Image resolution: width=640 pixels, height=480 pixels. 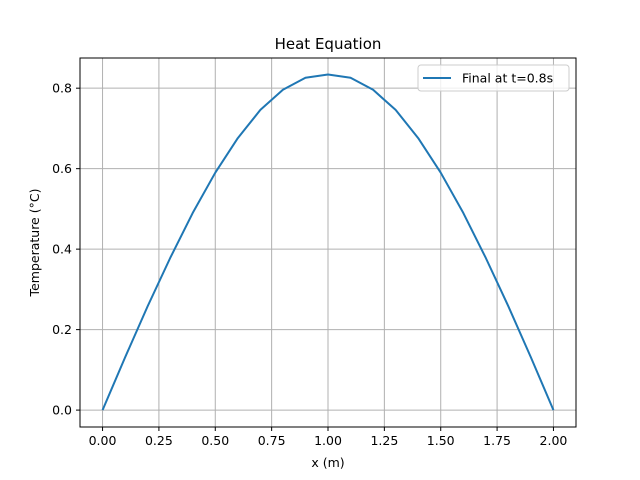 What do you see at coordinates (215, 440) in the screenshot?
I see `x-tick-label: 0.50` at bounding box center [215, 440].